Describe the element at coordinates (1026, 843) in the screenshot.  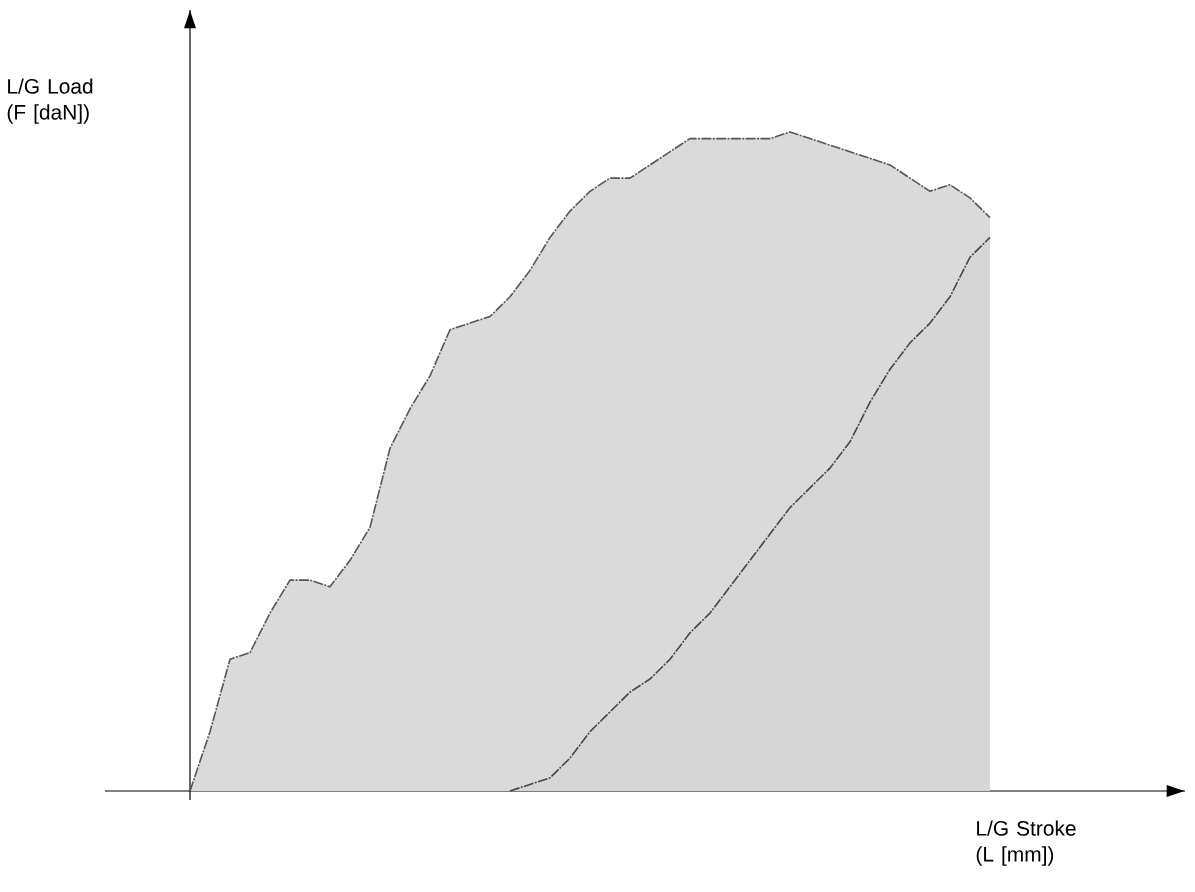
I see `x-axis-title: L/G Stroke (L [mm])` at that location.